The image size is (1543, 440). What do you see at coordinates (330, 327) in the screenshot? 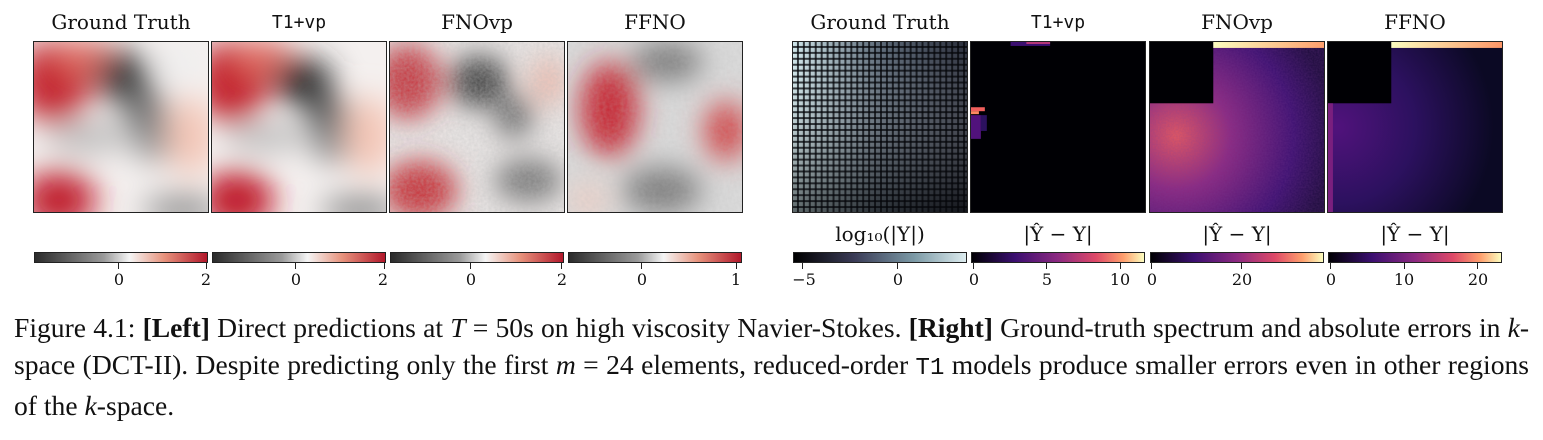
I see `caption-text-1: Direct predictions at` at bounding box center [330, 327].